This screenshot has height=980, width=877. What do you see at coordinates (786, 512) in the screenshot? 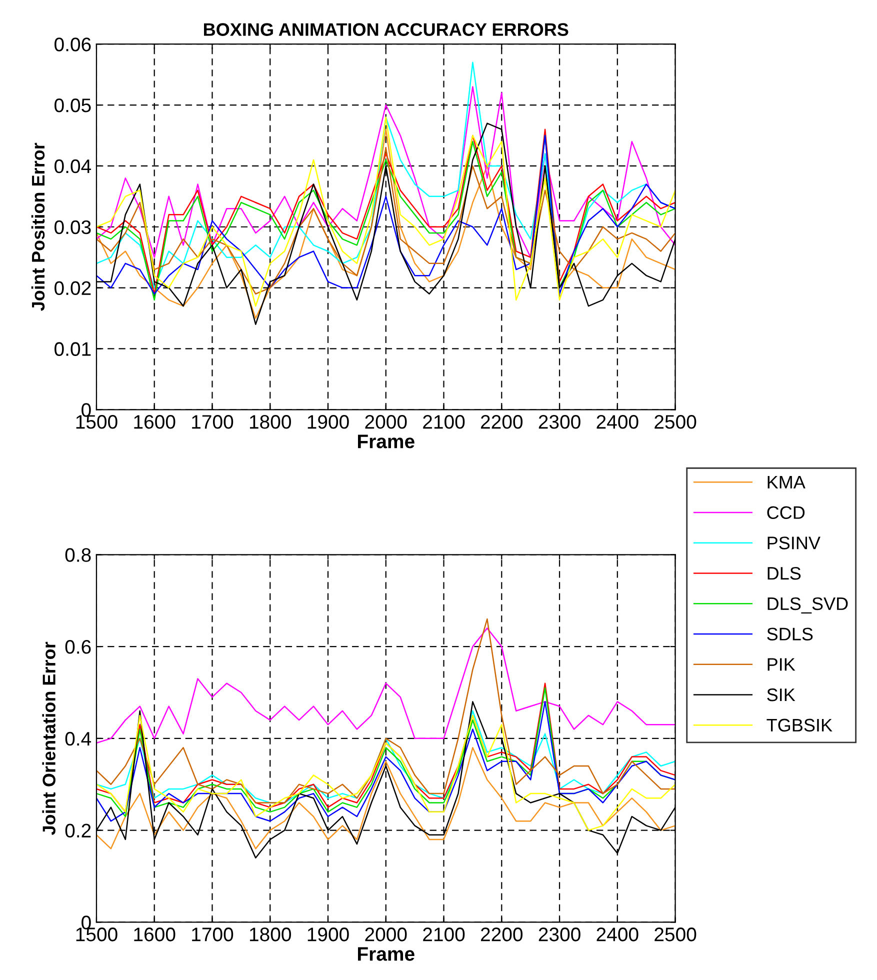
I see `legend-label: CCD` at bounding box center [786, 512].